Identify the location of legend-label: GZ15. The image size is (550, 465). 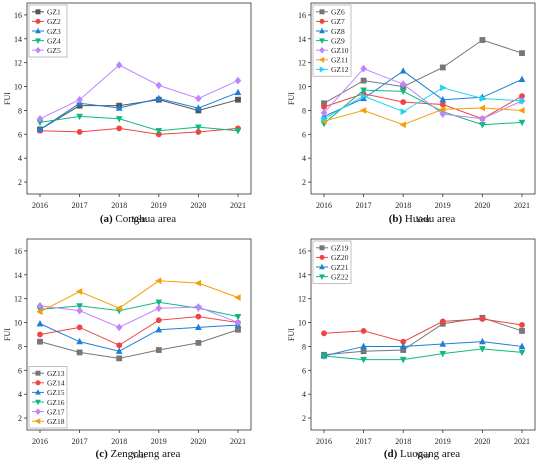
(56, 392).